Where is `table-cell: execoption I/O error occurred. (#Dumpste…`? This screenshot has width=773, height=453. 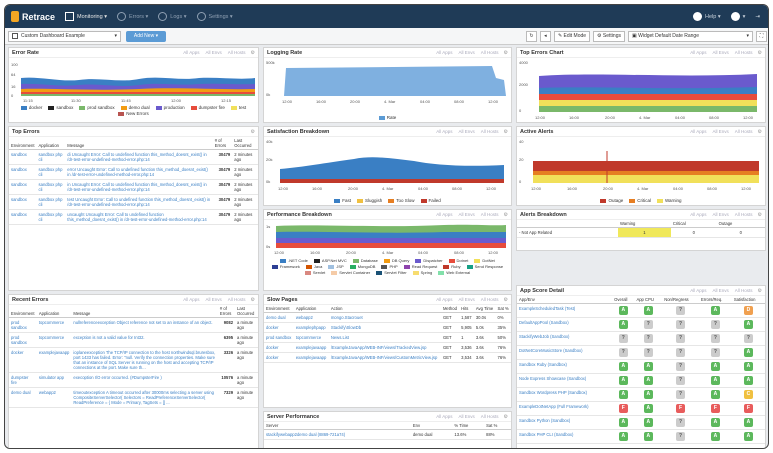
table-cell: execoption I/O error occurred. (#Dumpste… is located at coordinates (144, 380).